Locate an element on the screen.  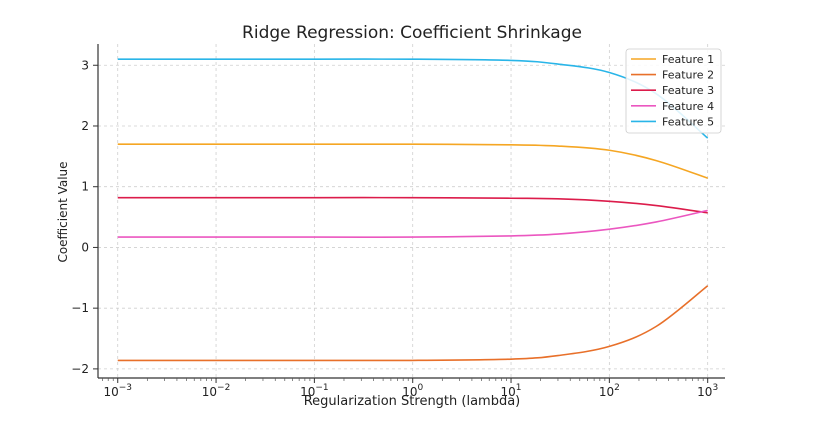
x-tick-label: 10⁰ is located at coordinates (412, 391).